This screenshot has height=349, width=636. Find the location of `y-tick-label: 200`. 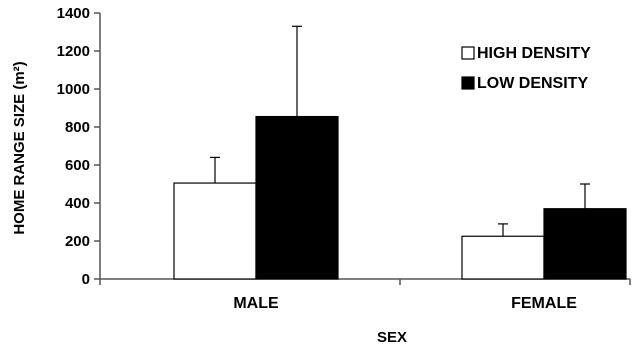

y-tick-label: 200 is located at coordinates (77, 241).